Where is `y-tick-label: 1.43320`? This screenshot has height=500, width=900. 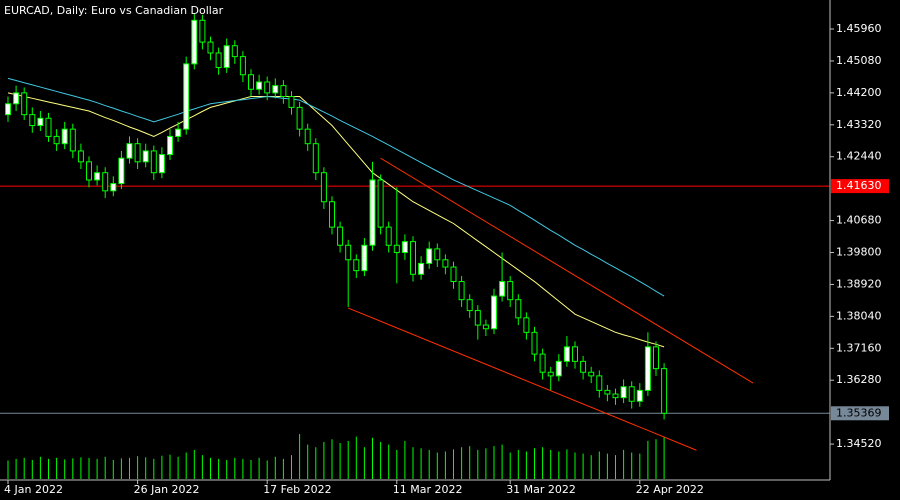
y-tick-label: 1.43320 is located at coordinates (859, 124).